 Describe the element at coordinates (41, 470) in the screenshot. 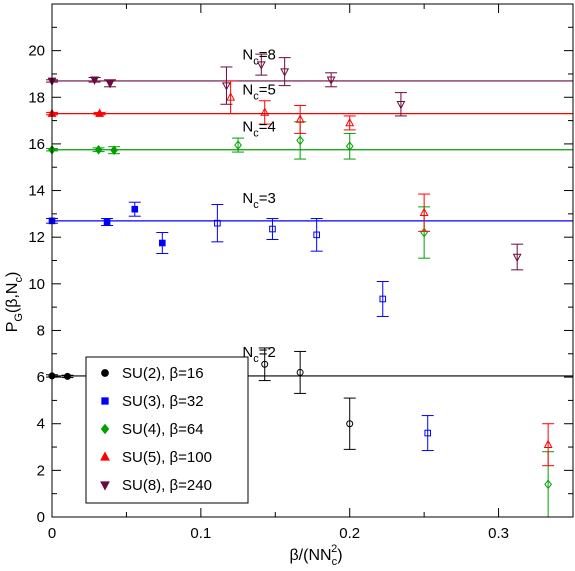

I see `y-tick-label: 2` at that location.